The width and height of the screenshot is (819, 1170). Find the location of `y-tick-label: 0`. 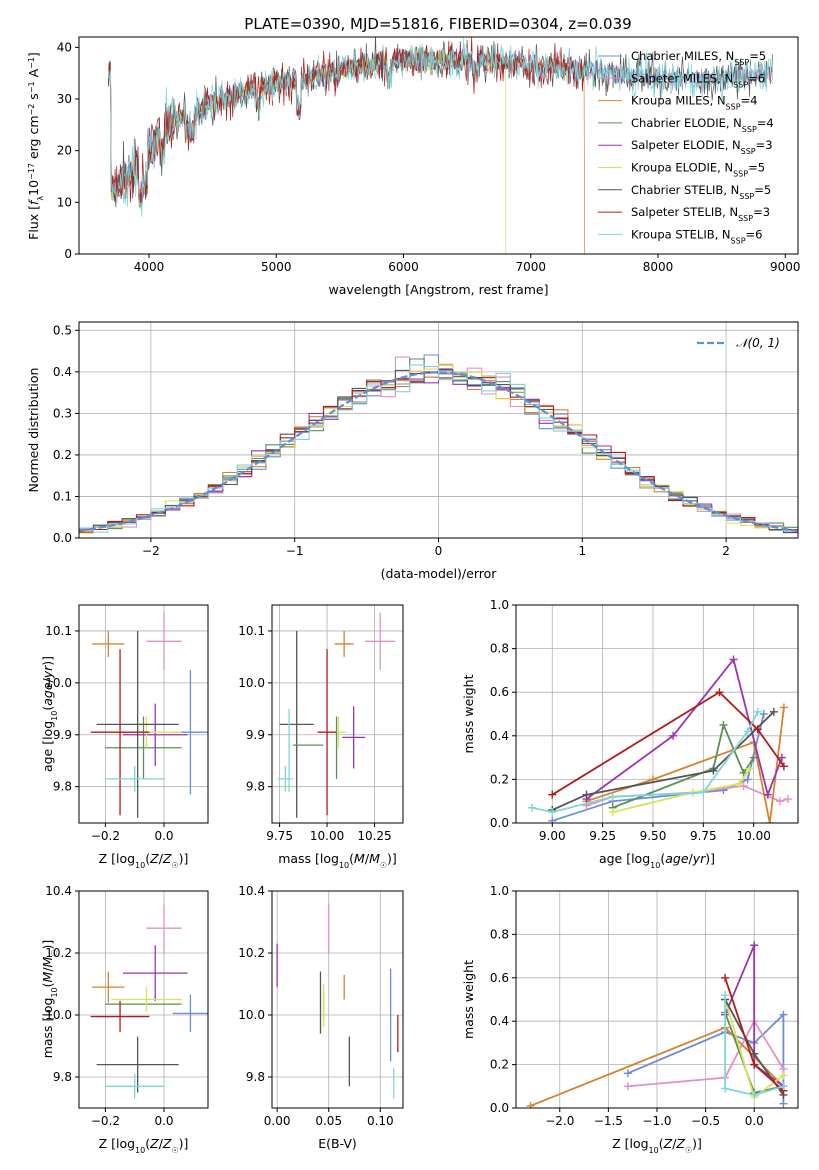

y-tick-label: 0 is located at coordinates (68, 254).